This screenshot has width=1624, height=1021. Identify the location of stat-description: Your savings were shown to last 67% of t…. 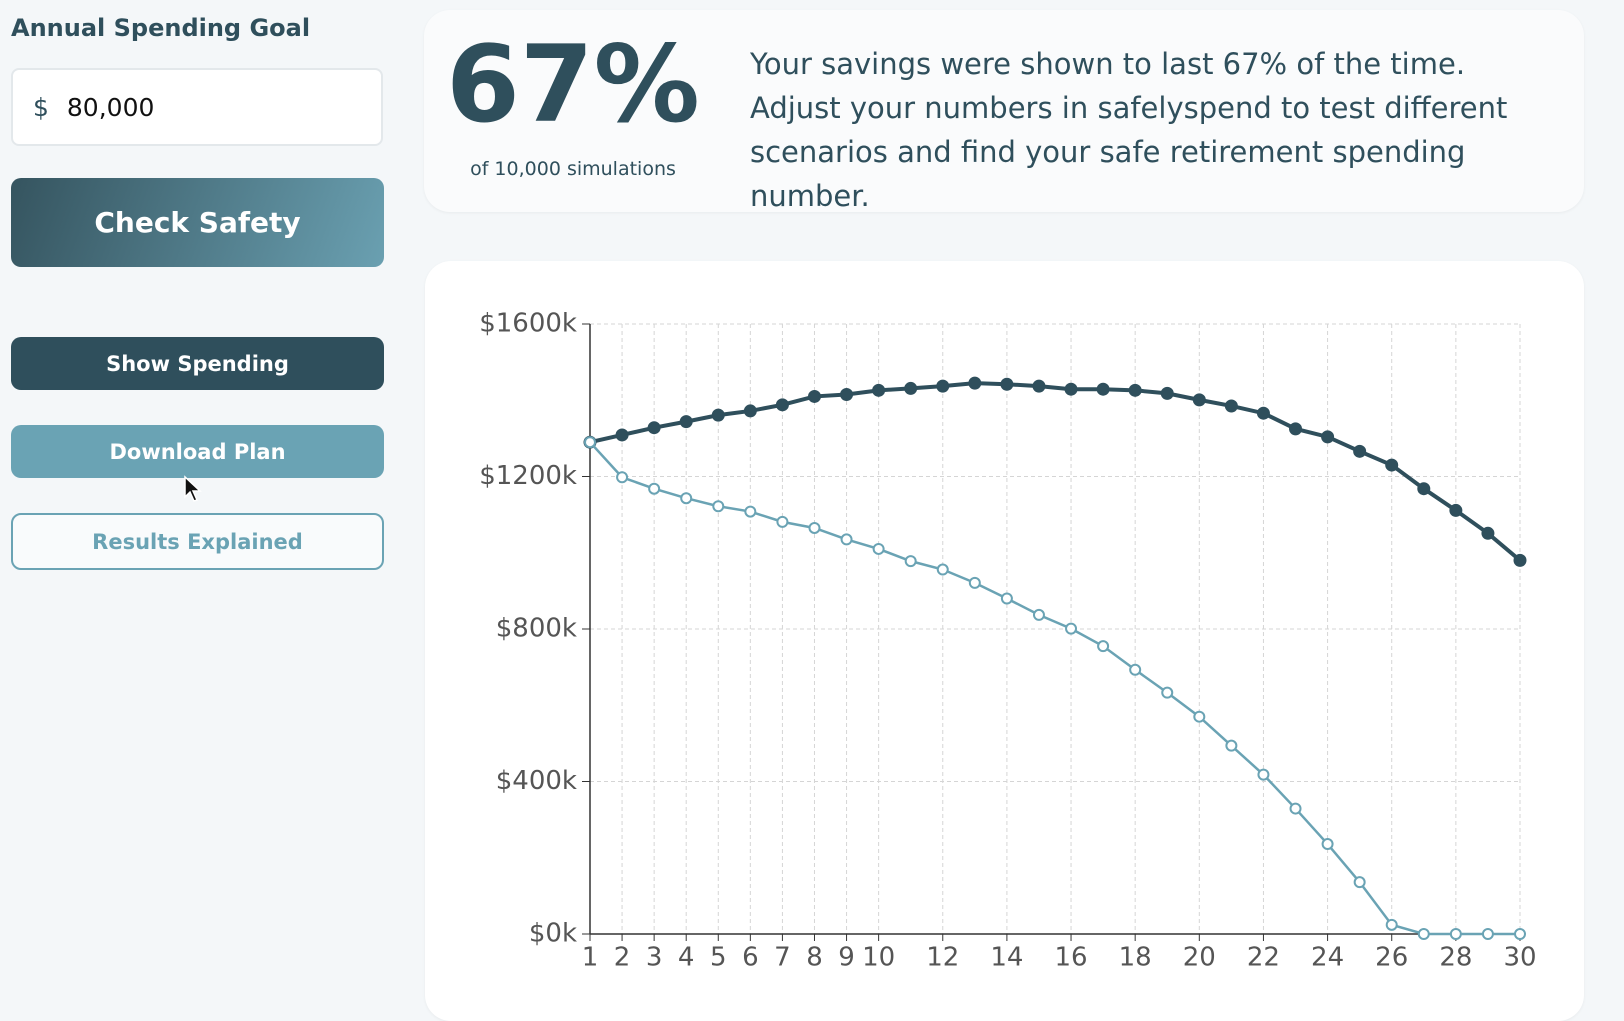
(1129, 130).